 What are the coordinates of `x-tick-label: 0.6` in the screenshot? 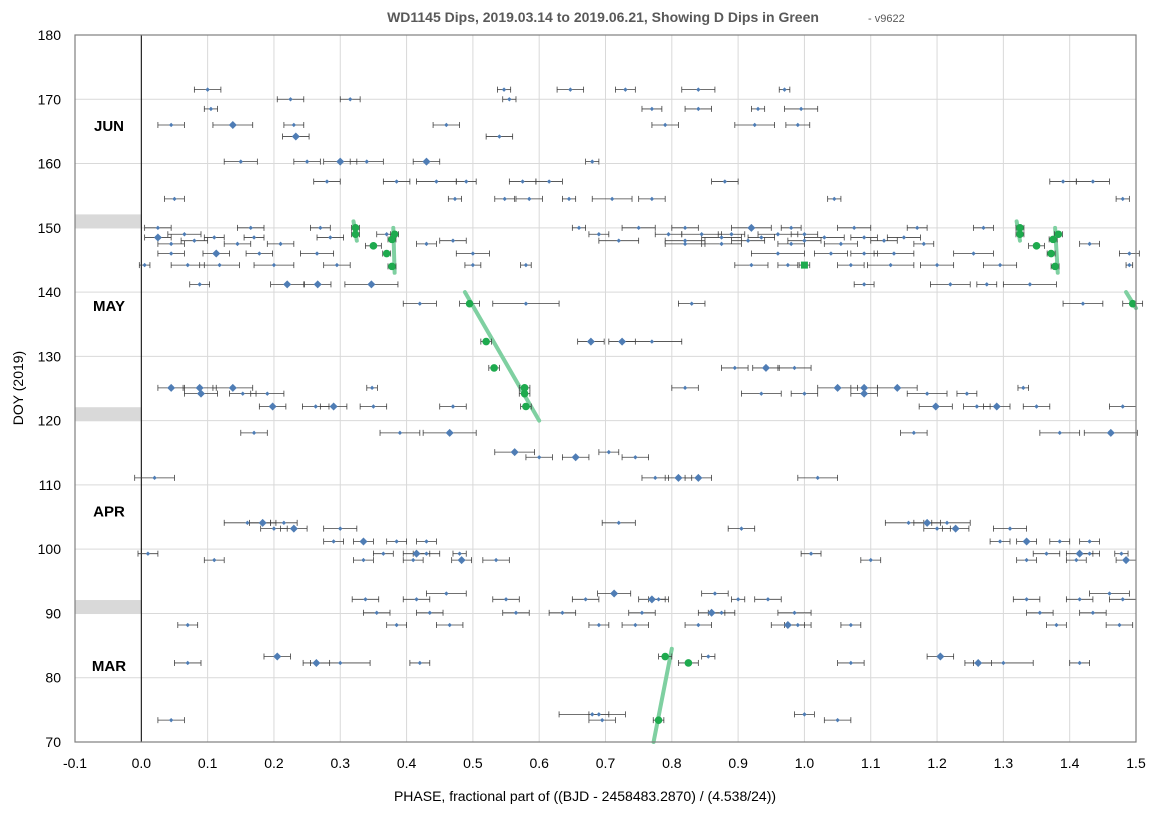 It's located at (539, 763).